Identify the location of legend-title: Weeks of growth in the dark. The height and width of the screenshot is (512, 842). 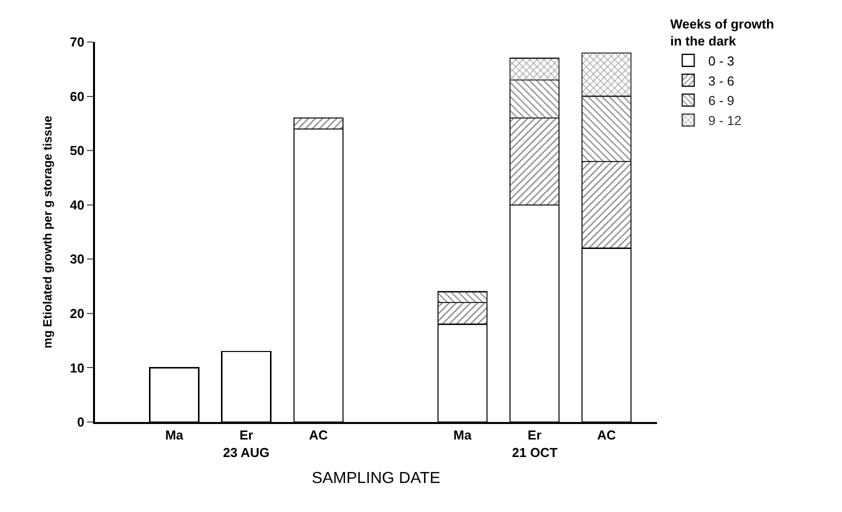
(722, 32).